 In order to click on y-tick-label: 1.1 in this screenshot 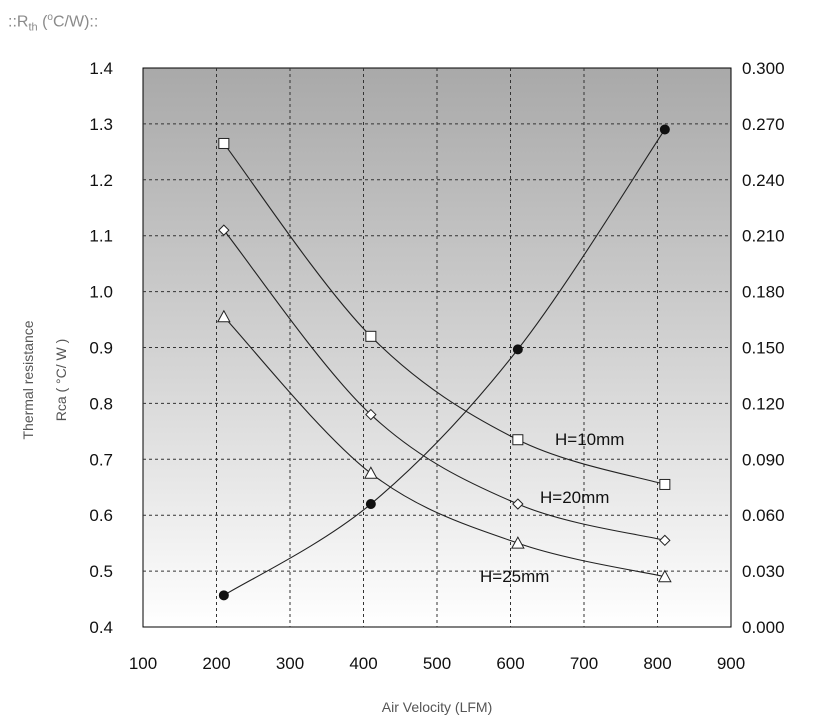, I will do `click(101, 236)`.